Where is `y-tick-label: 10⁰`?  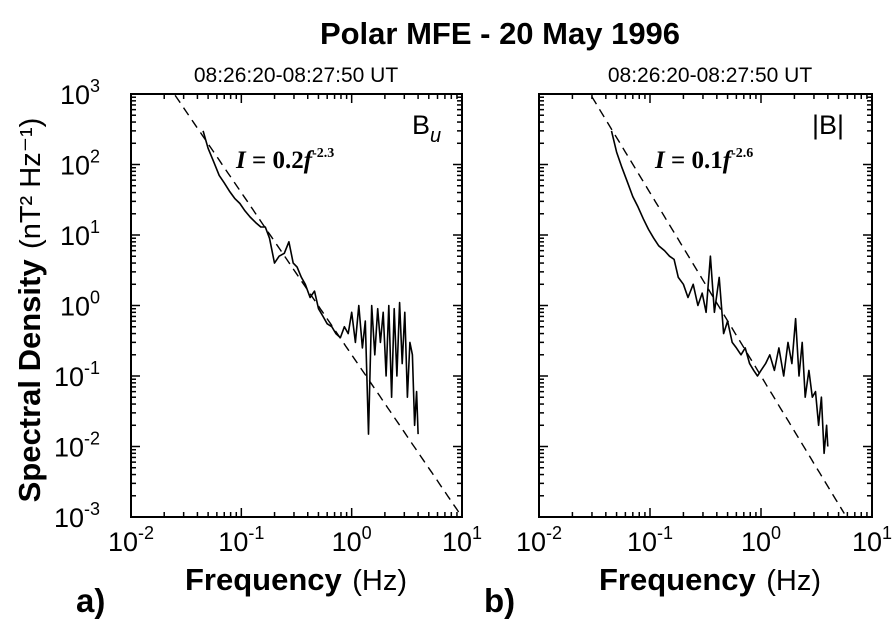 y-tick-label: 10⁰ is located at coordinates (80, 305).